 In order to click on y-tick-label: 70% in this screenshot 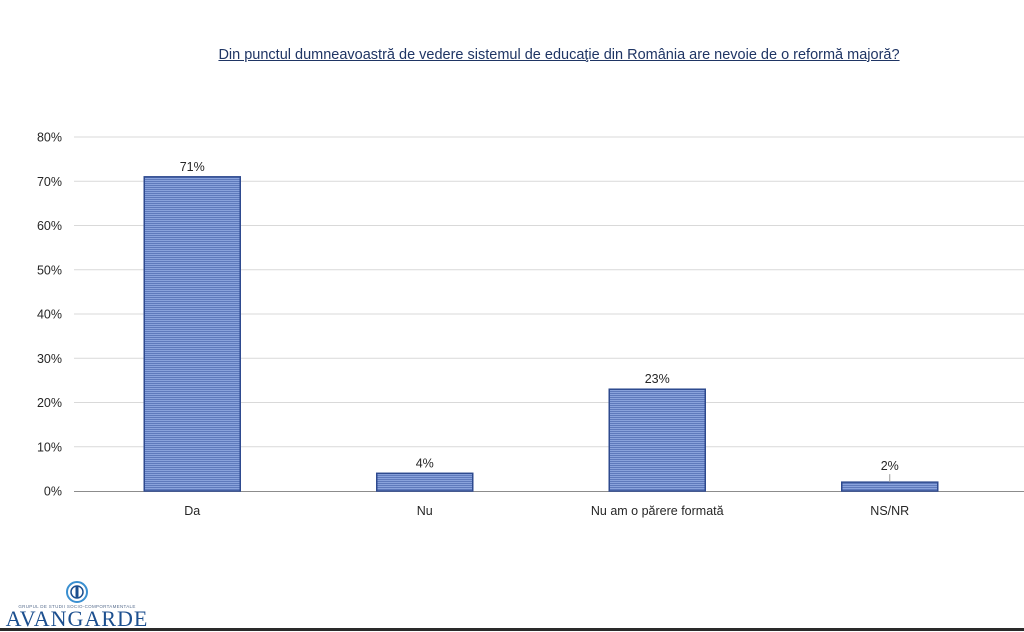, I will do `click(49, 182)`.